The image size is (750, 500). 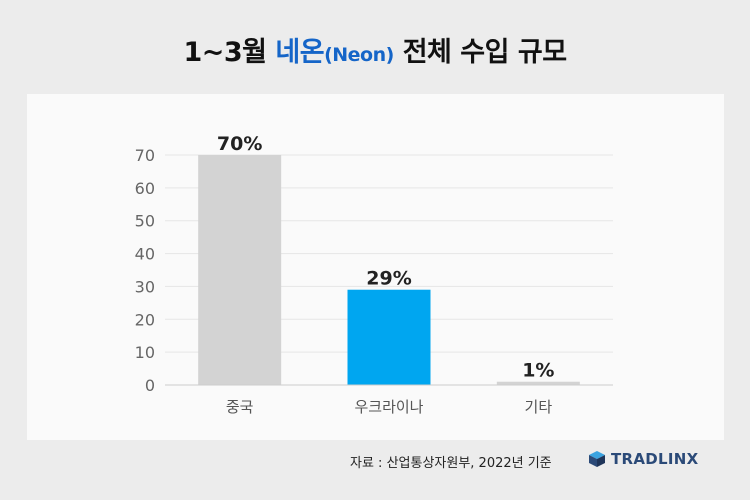 I want to click on y-tick-label: 60, so click(x=145, y=188).